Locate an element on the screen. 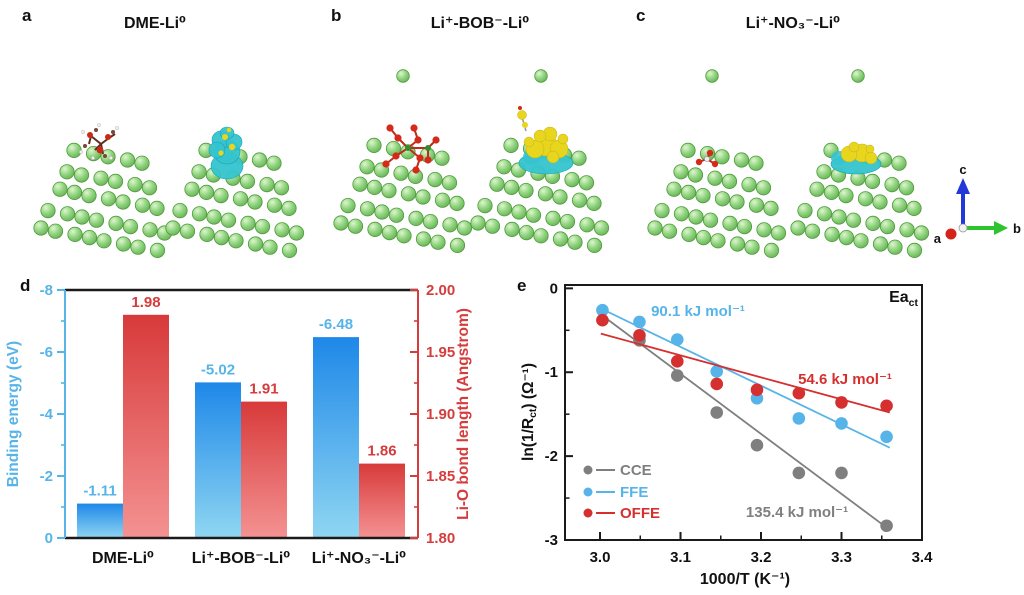 Image resolution: width=1024 pixels, height=595 pixels. legend-label: OFFE is located at coordinates (640, 513).